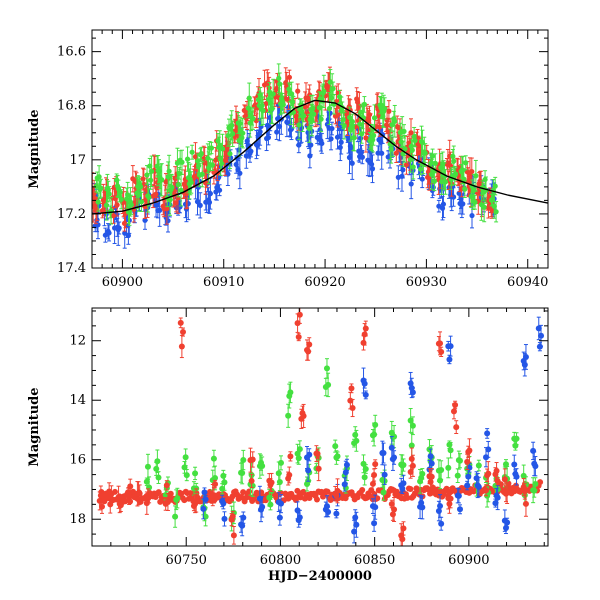  I want to click on x-tick-label: 60800, so click(280, 560).